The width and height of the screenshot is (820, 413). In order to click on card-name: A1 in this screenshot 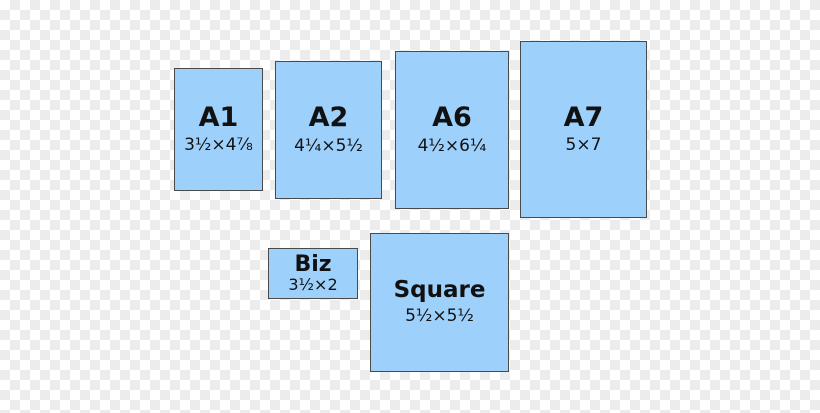, I will do `click(218, 117)`.